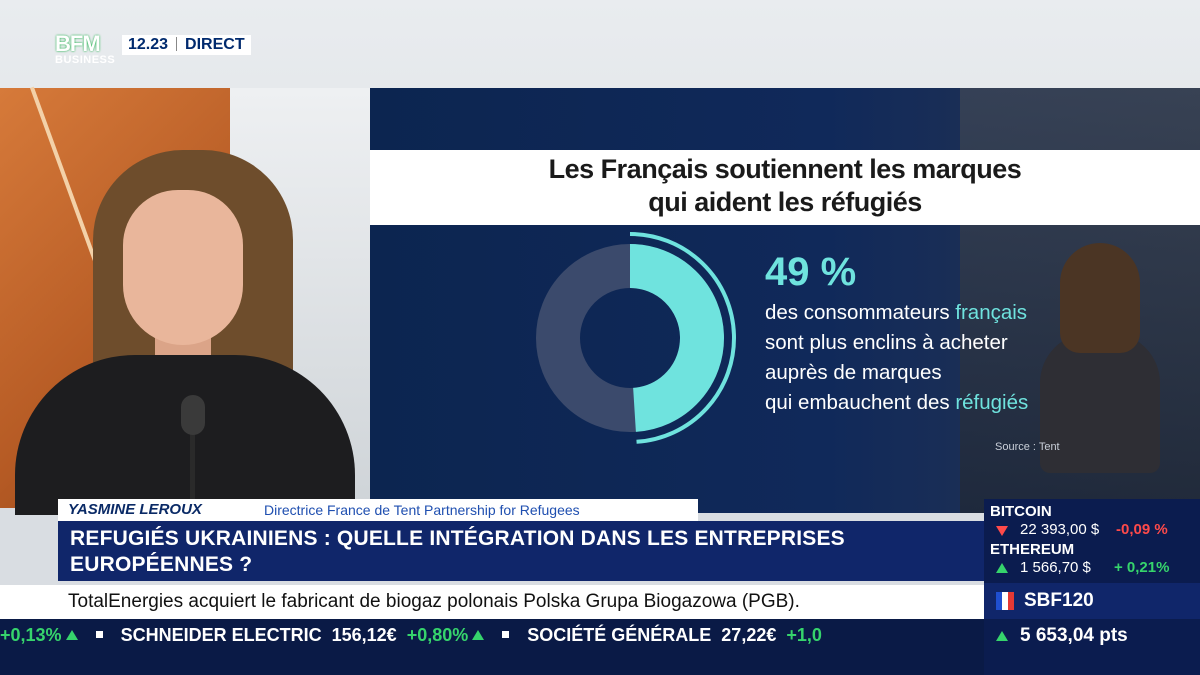 This screenshot has width=1200, height=675. Describe the element at coordinates (1021, 511) in the screenshot. I see `bitcoin-label: BITCOIN` at that location.